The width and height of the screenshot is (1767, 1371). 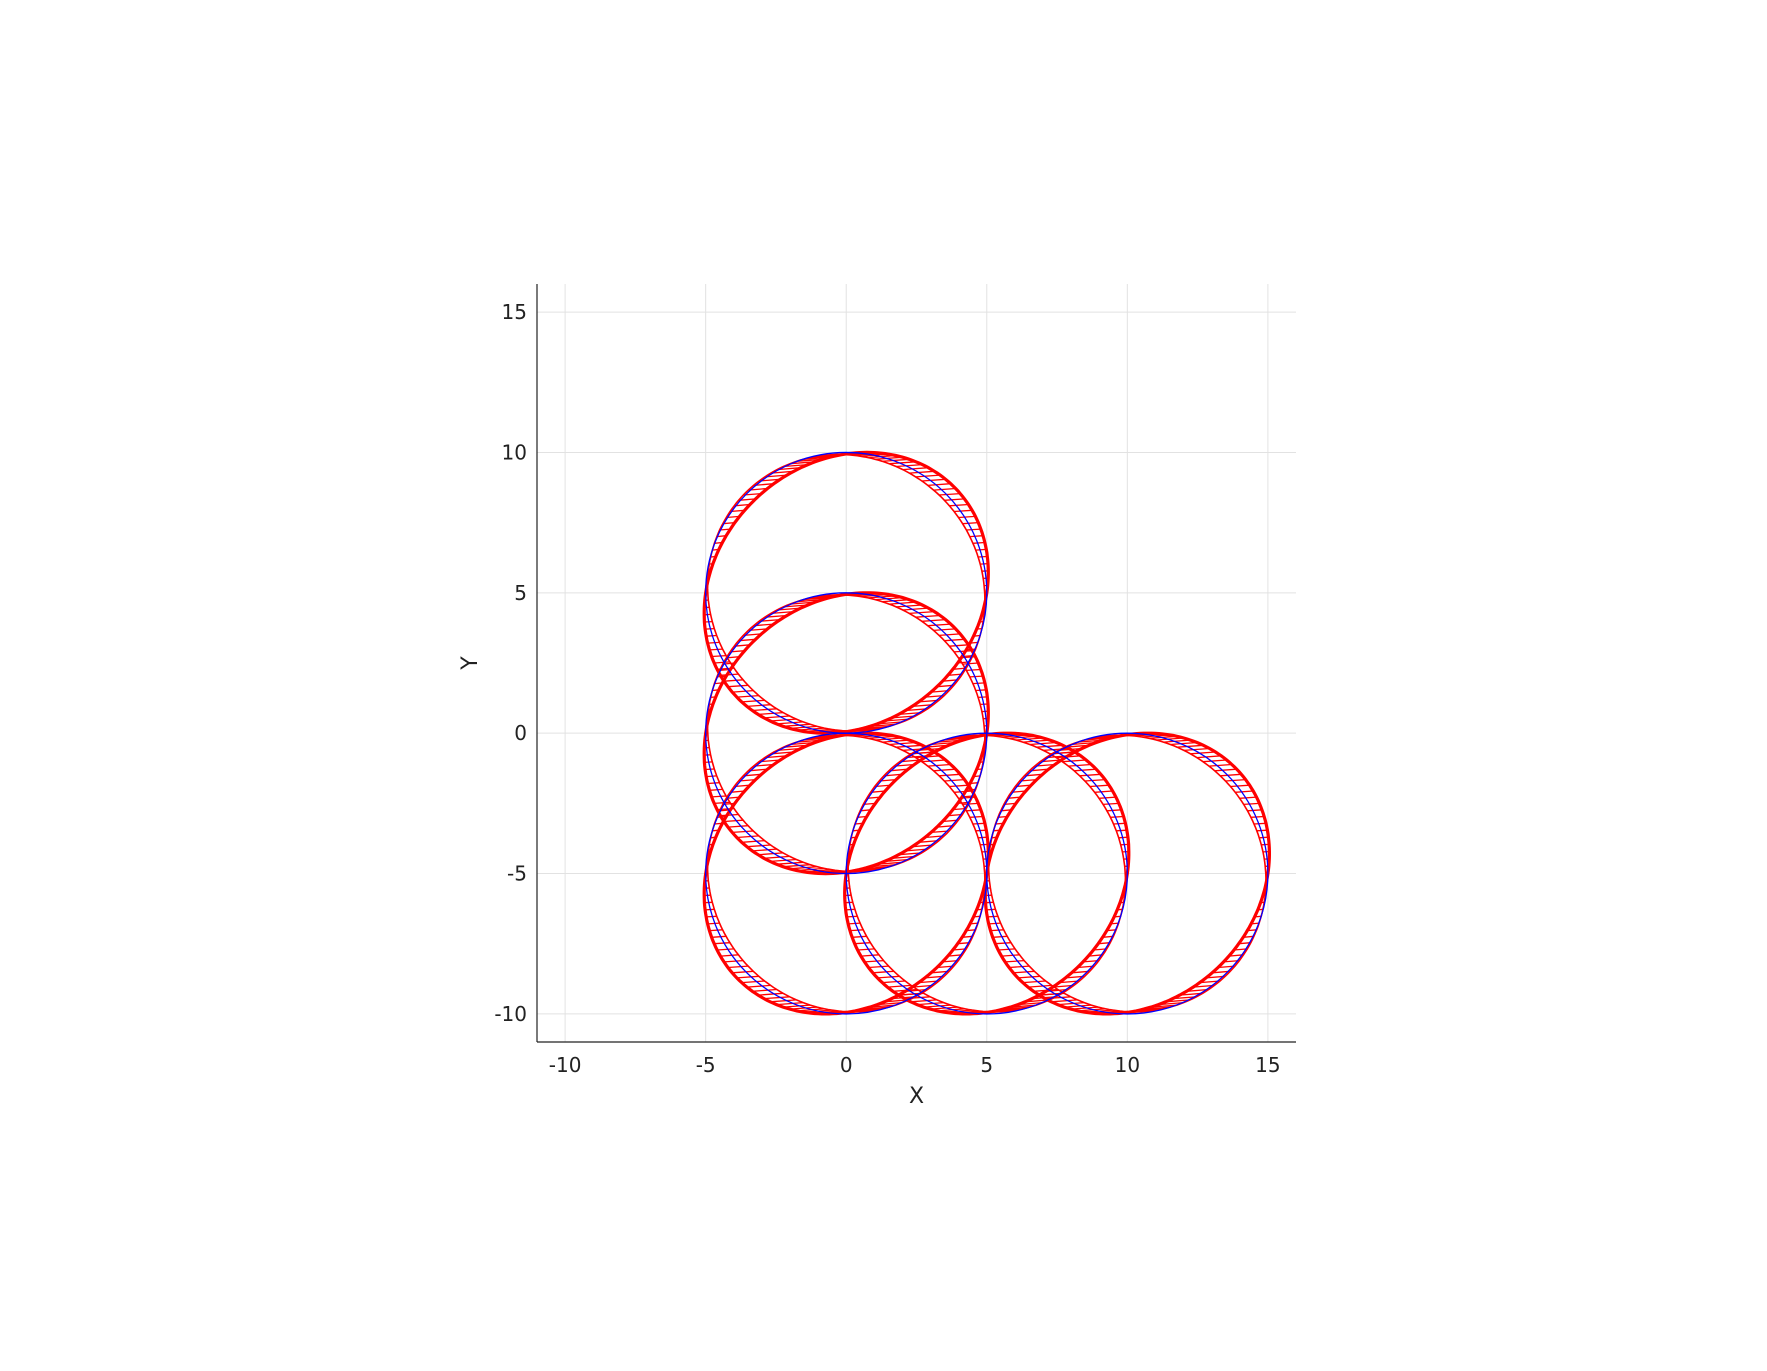 What do you see at coordinates (514, 452) in the screenshot?
I see `y-tick-label: 10` at bounding box center [514, 452].